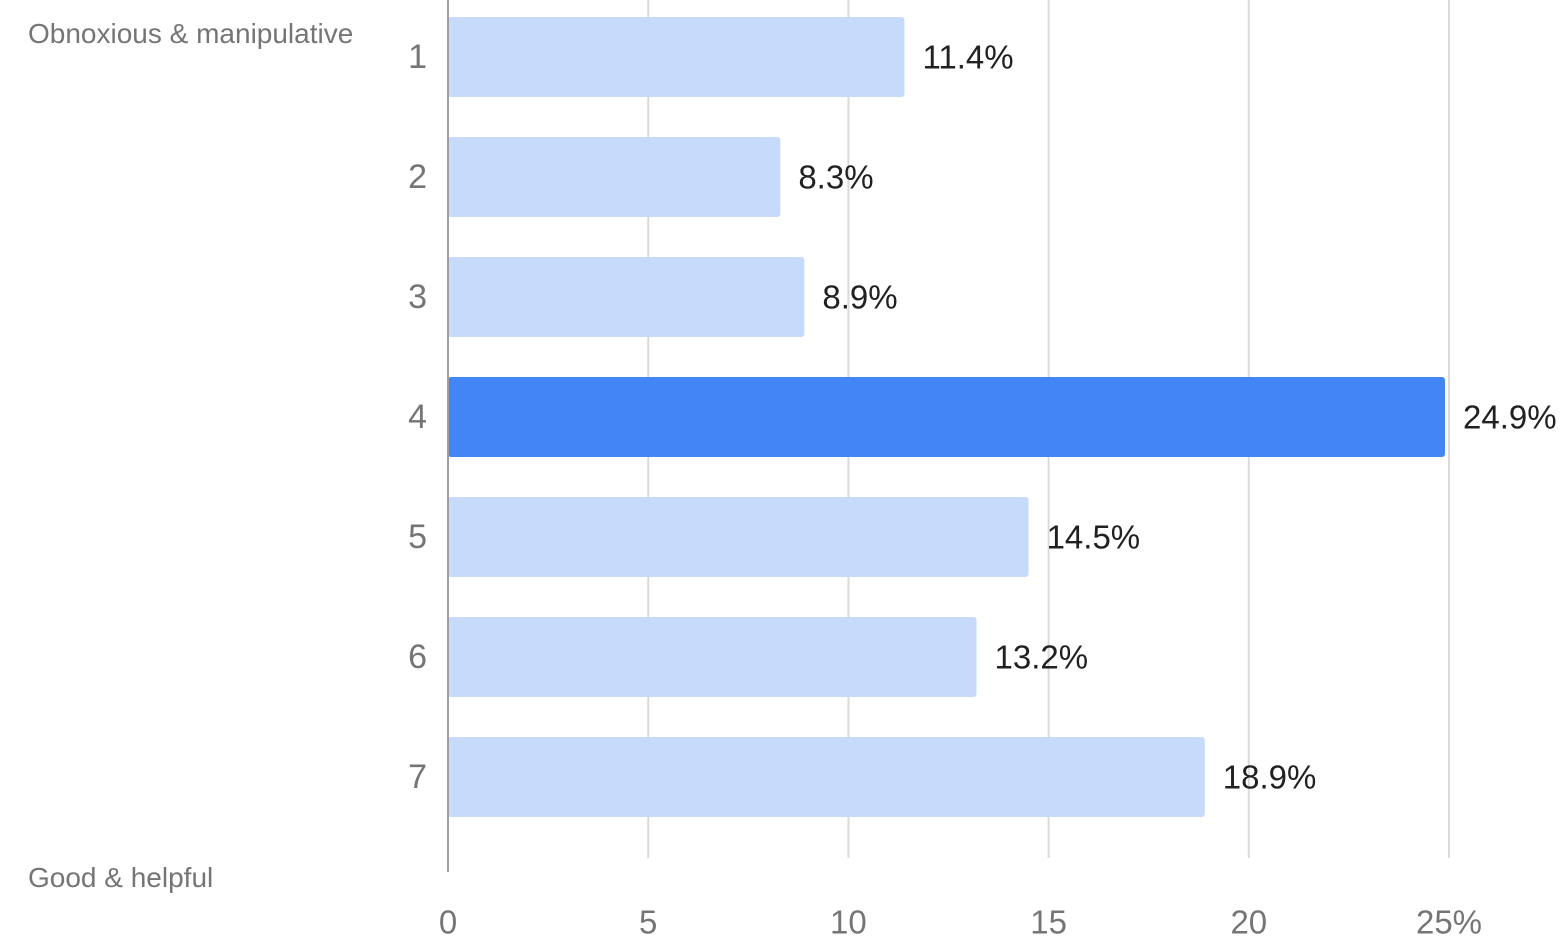  I want to click on x-tick-label-1: 5, so click(648, 922).